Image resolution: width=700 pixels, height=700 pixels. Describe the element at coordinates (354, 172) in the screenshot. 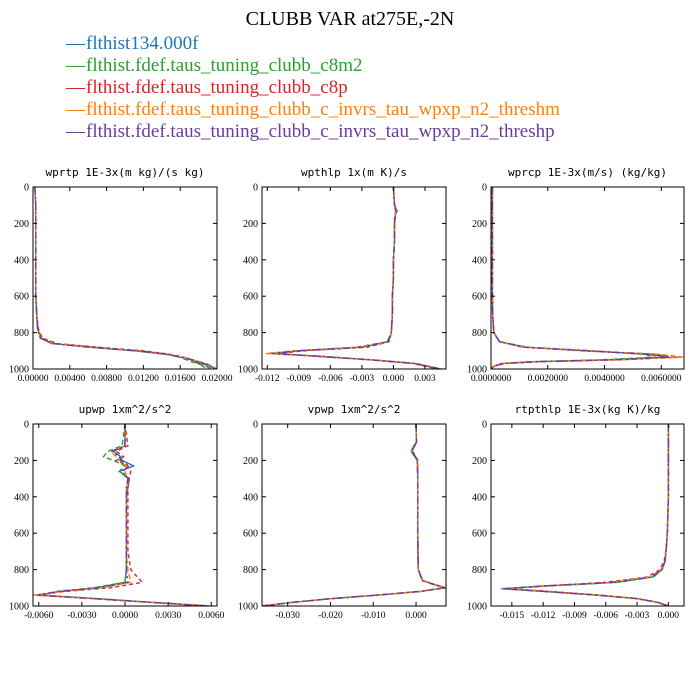

I see `panel-title: wpthlp 1x(m K)/s` at that location.